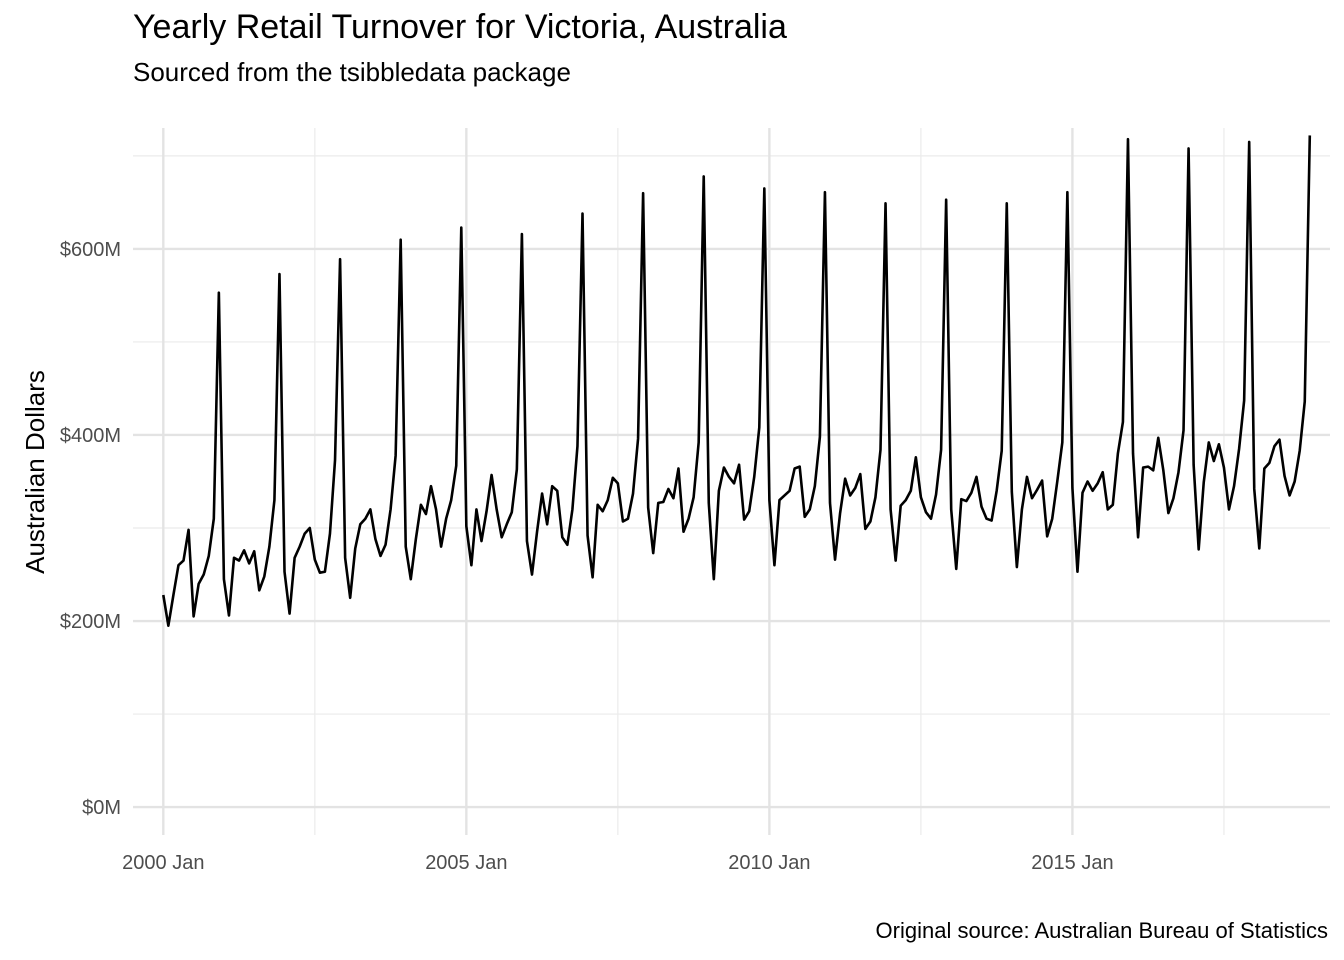 The image size is (1344, 960). What do you see at coordinates (1072, 863) in the screenshot?
I see `x-tick-label: 2015 Jan` at bounding box center [1072, 863].